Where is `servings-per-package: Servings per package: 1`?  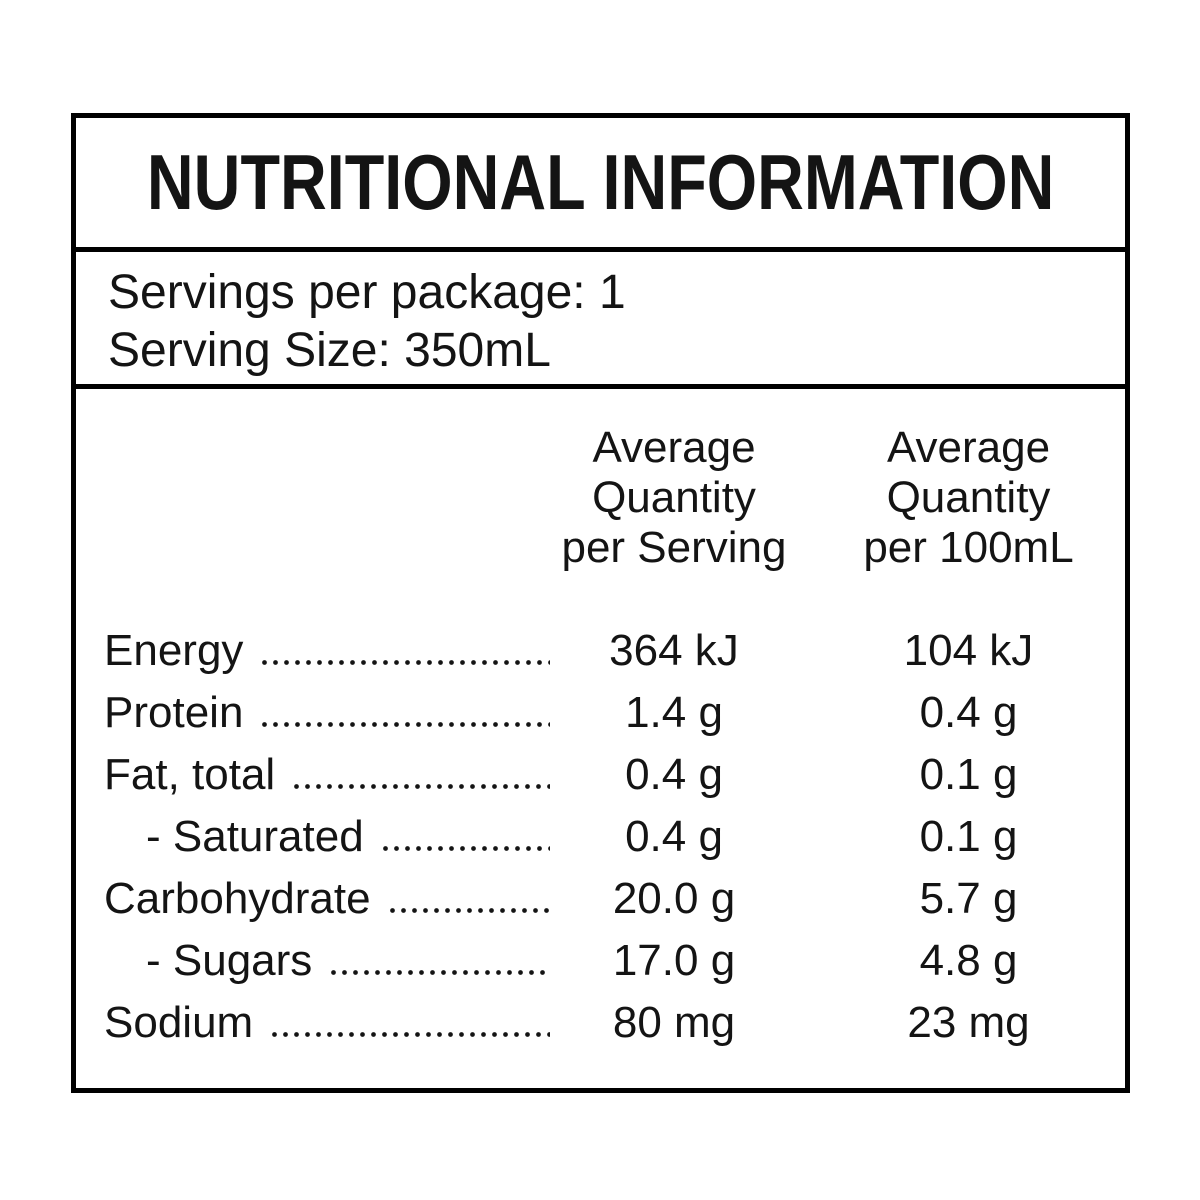
servings-per-package: Servings per package: 1 is located at coordinates (367, 292).